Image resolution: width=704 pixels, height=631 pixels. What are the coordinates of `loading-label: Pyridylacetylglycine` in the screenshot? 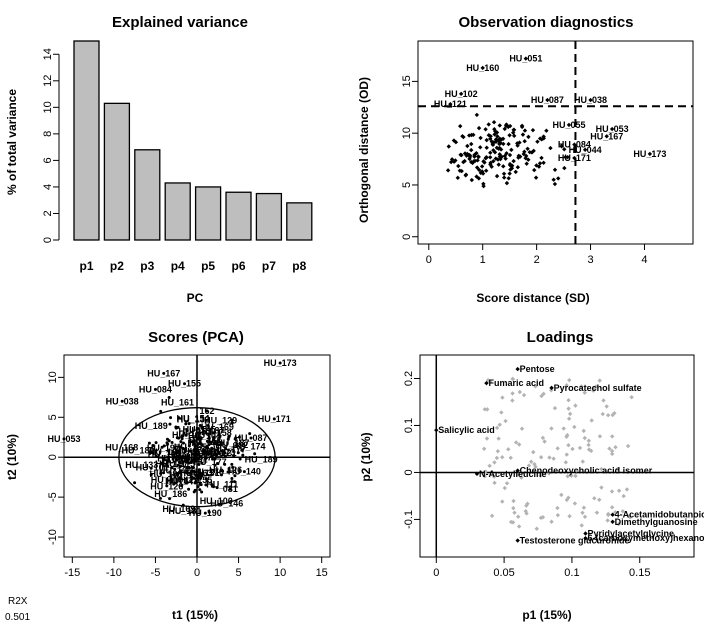 It's located at (630, 534).